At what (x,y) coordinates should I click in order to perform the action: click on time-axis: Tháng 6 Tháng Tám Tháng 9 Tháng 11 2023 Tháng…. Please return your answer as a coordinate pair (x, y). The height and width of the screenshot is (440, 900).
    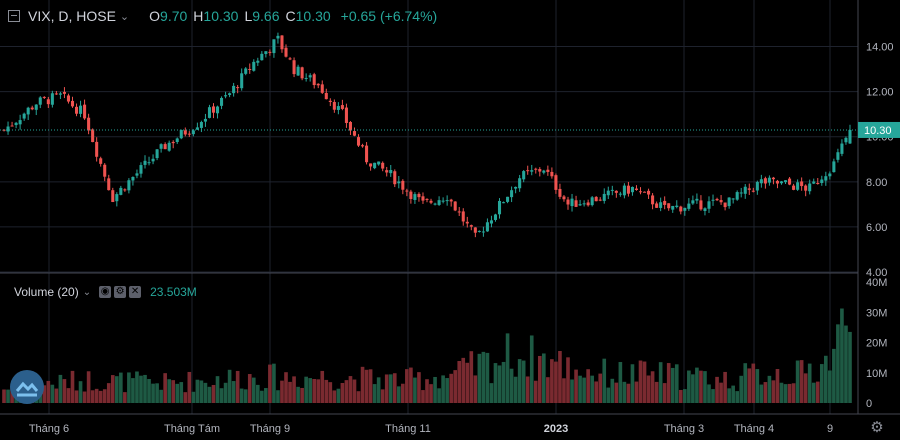
    Looking at the image, I should click on (431, 429).